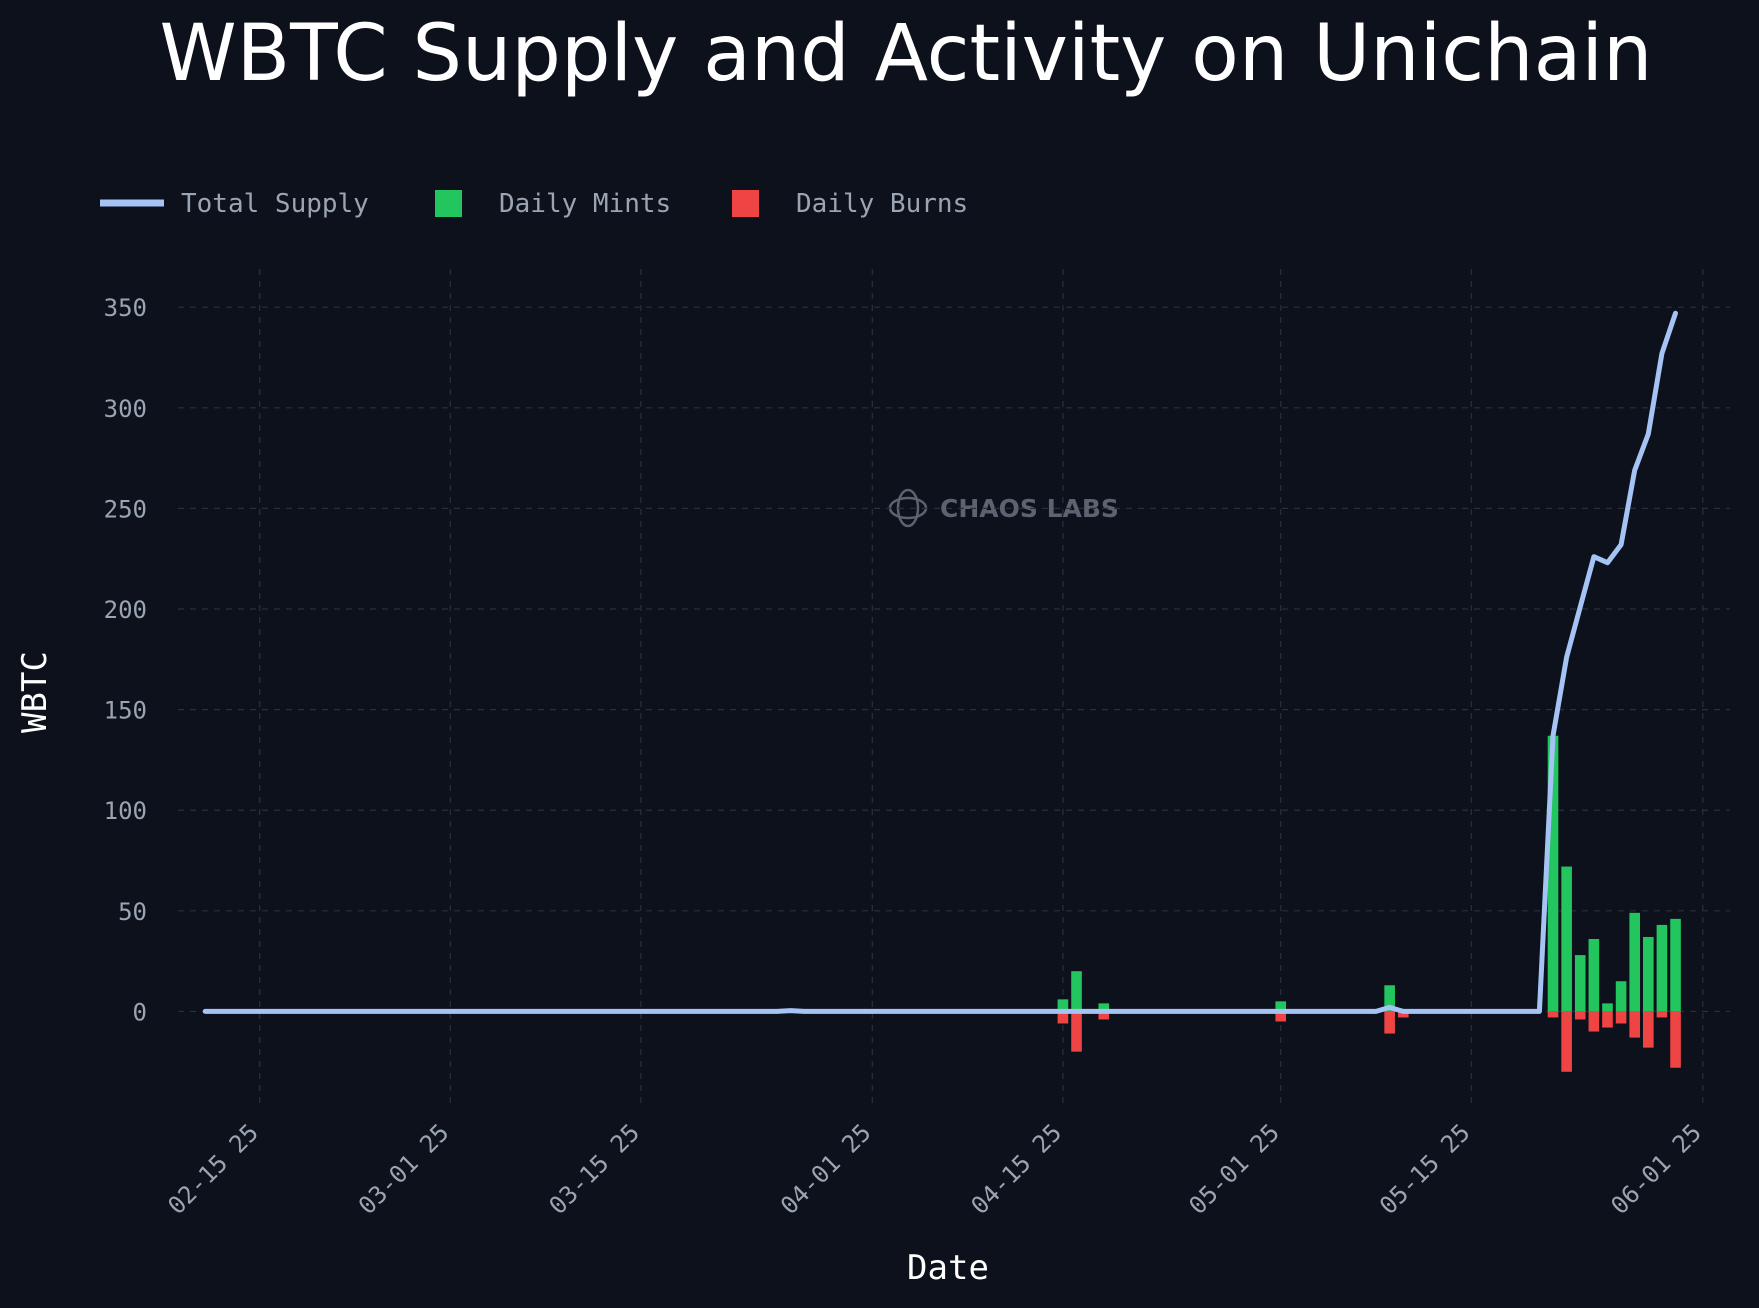 The width and height of the screenshot is (1759, 1308). Describe the element at coordinates (125, 509) in the screenshot. I see `y-tick-label: 250` at that location.